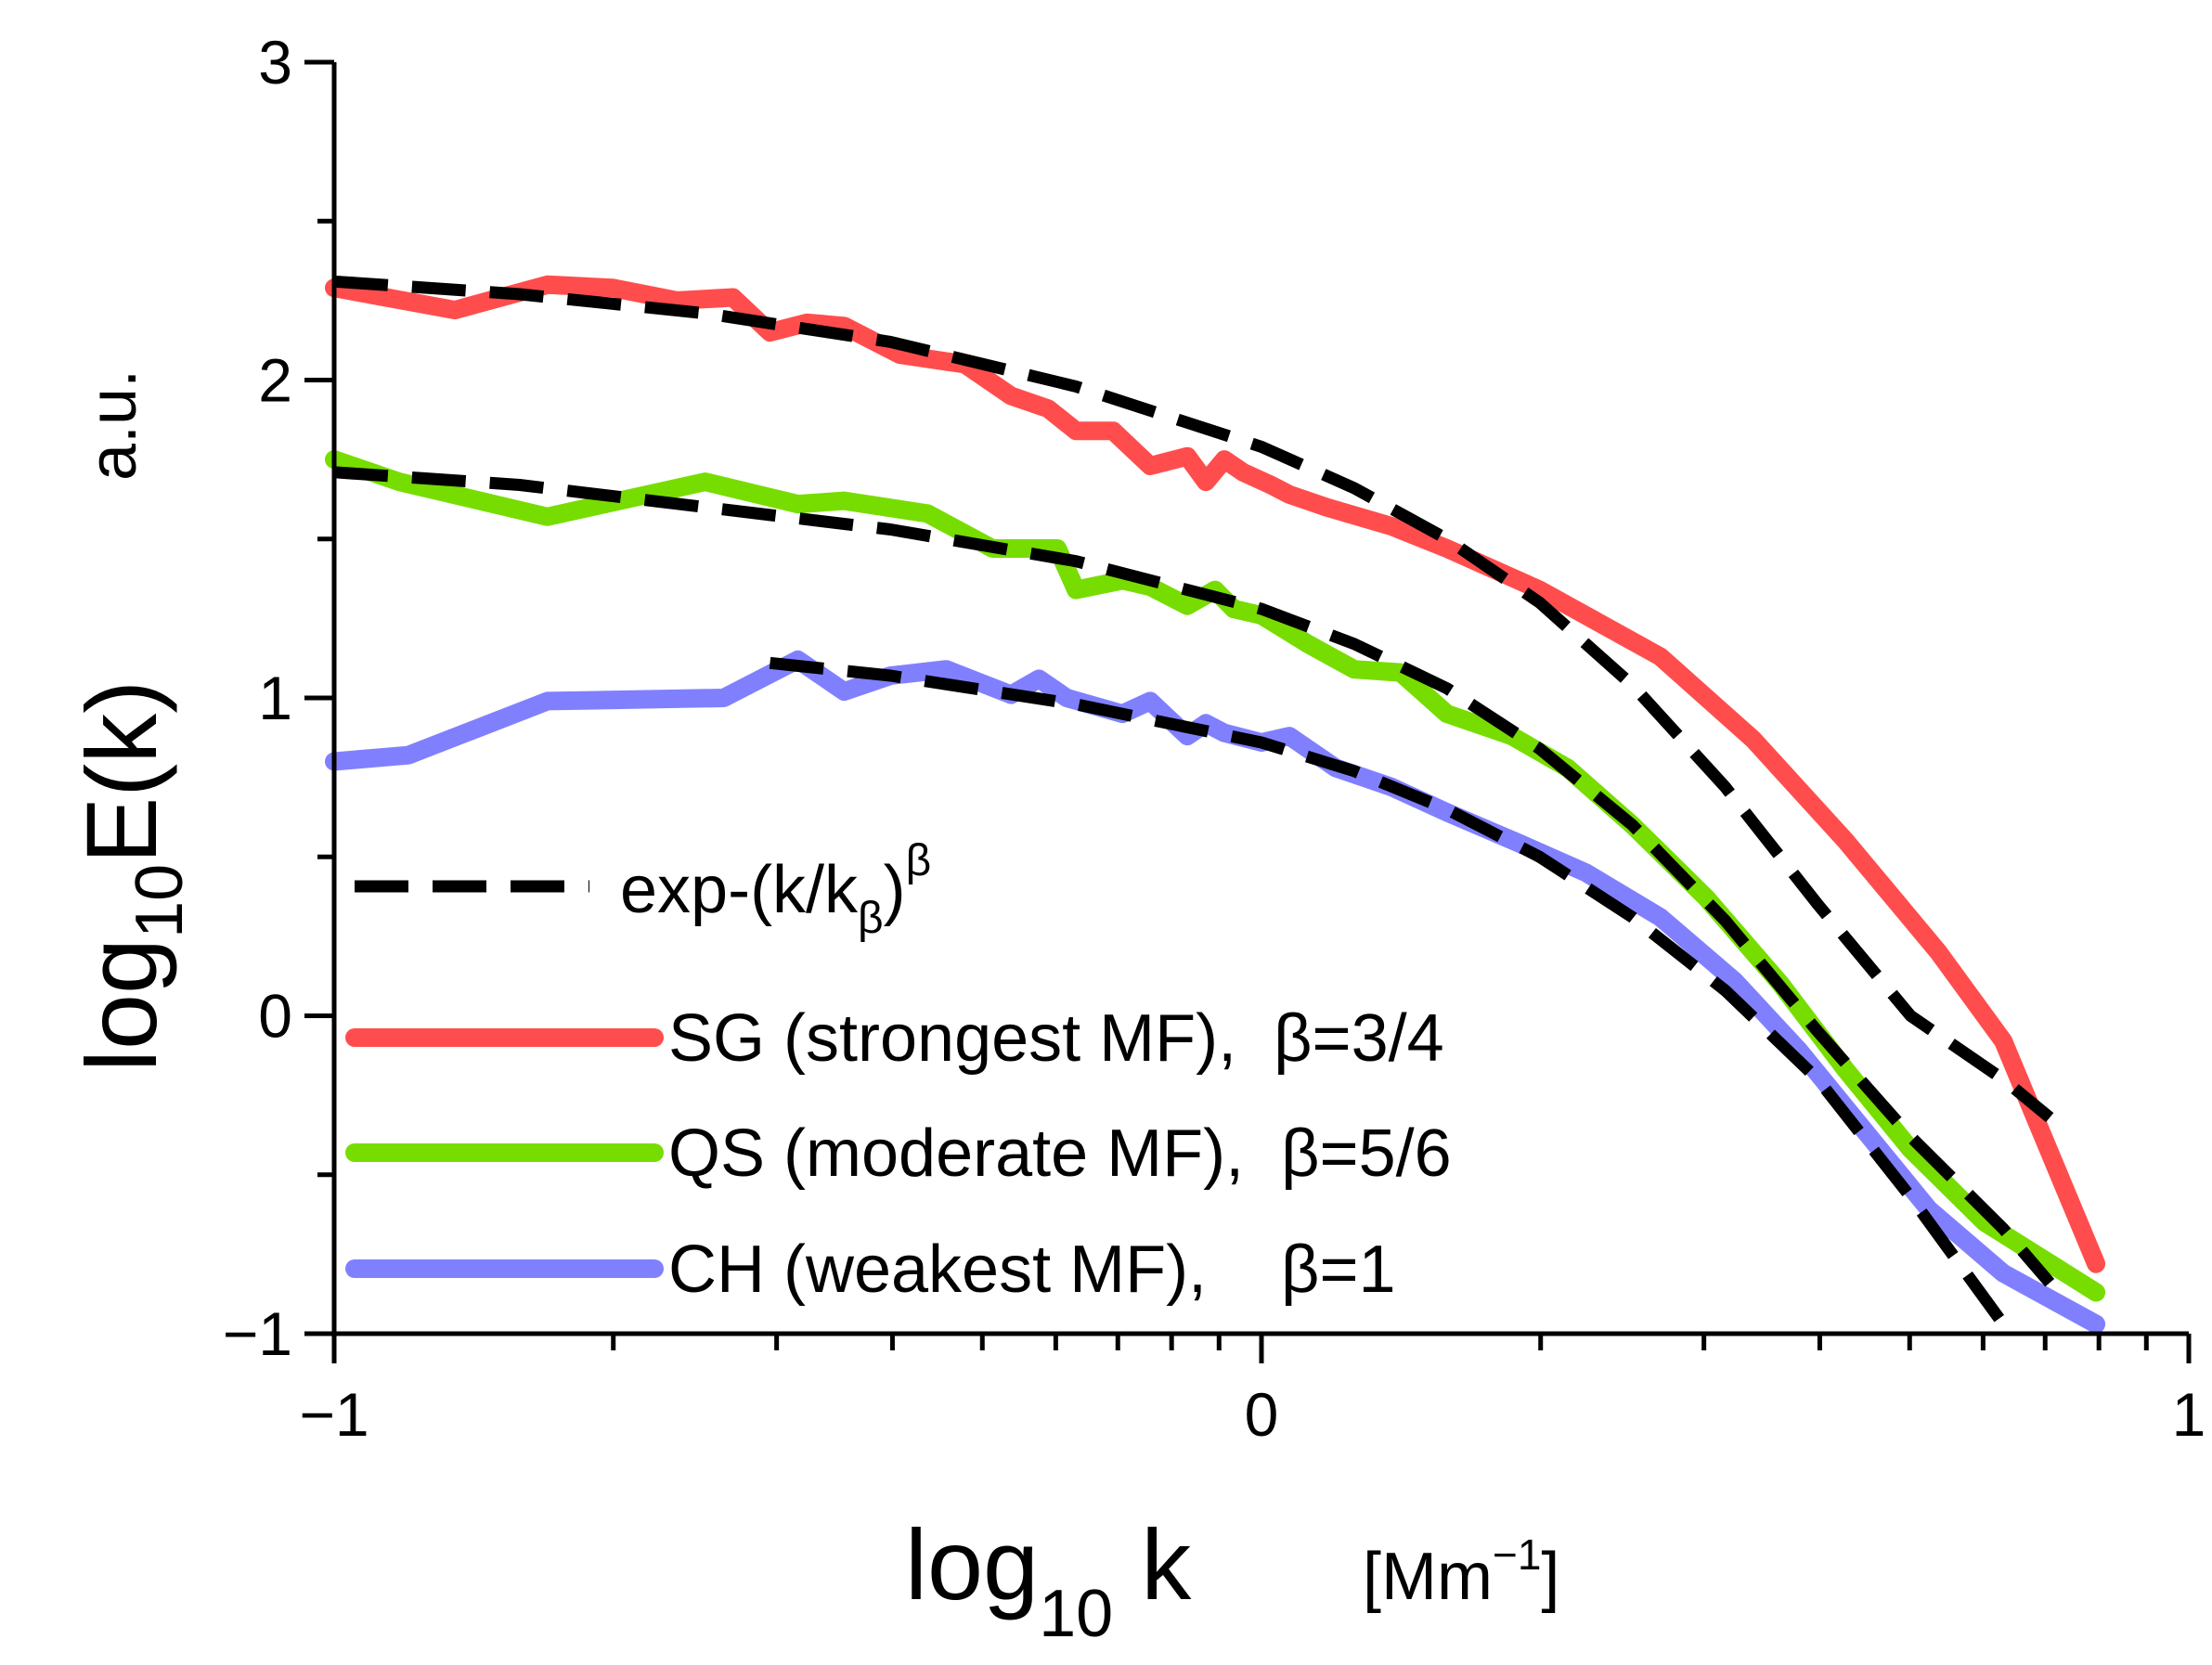 The width and height of the screenshot is (2212, 1665). What do you see at coordinates (972, 1564) in the screenshot?
I see `x-axis-title-main: log` at bounding box center [972, 1564].